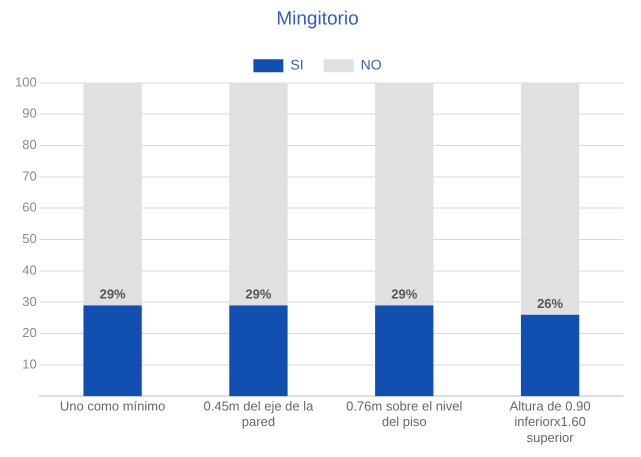  What do you see at coordinates (550, 303) in the screenshot?
I see `data-label: 26%` at bounding box center [550, 303].